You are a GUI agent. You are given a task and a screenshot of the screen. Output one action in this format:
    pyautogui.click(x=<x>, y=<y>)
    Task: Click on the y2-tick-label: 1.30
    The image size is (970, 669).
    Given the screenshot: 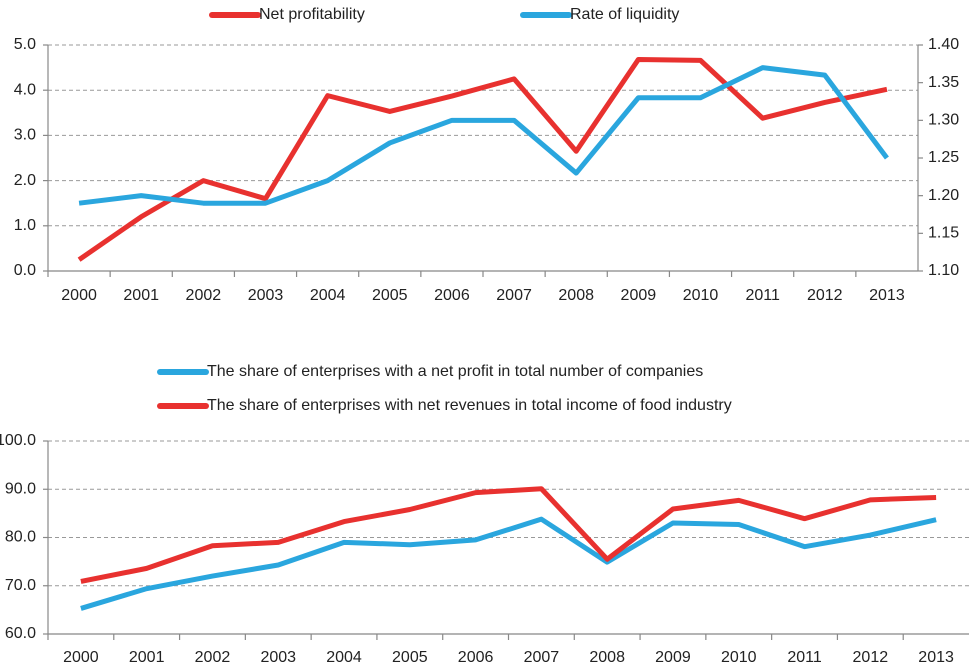 What is the action you would take?
    pyautogui.click(x=943, y=120)
    